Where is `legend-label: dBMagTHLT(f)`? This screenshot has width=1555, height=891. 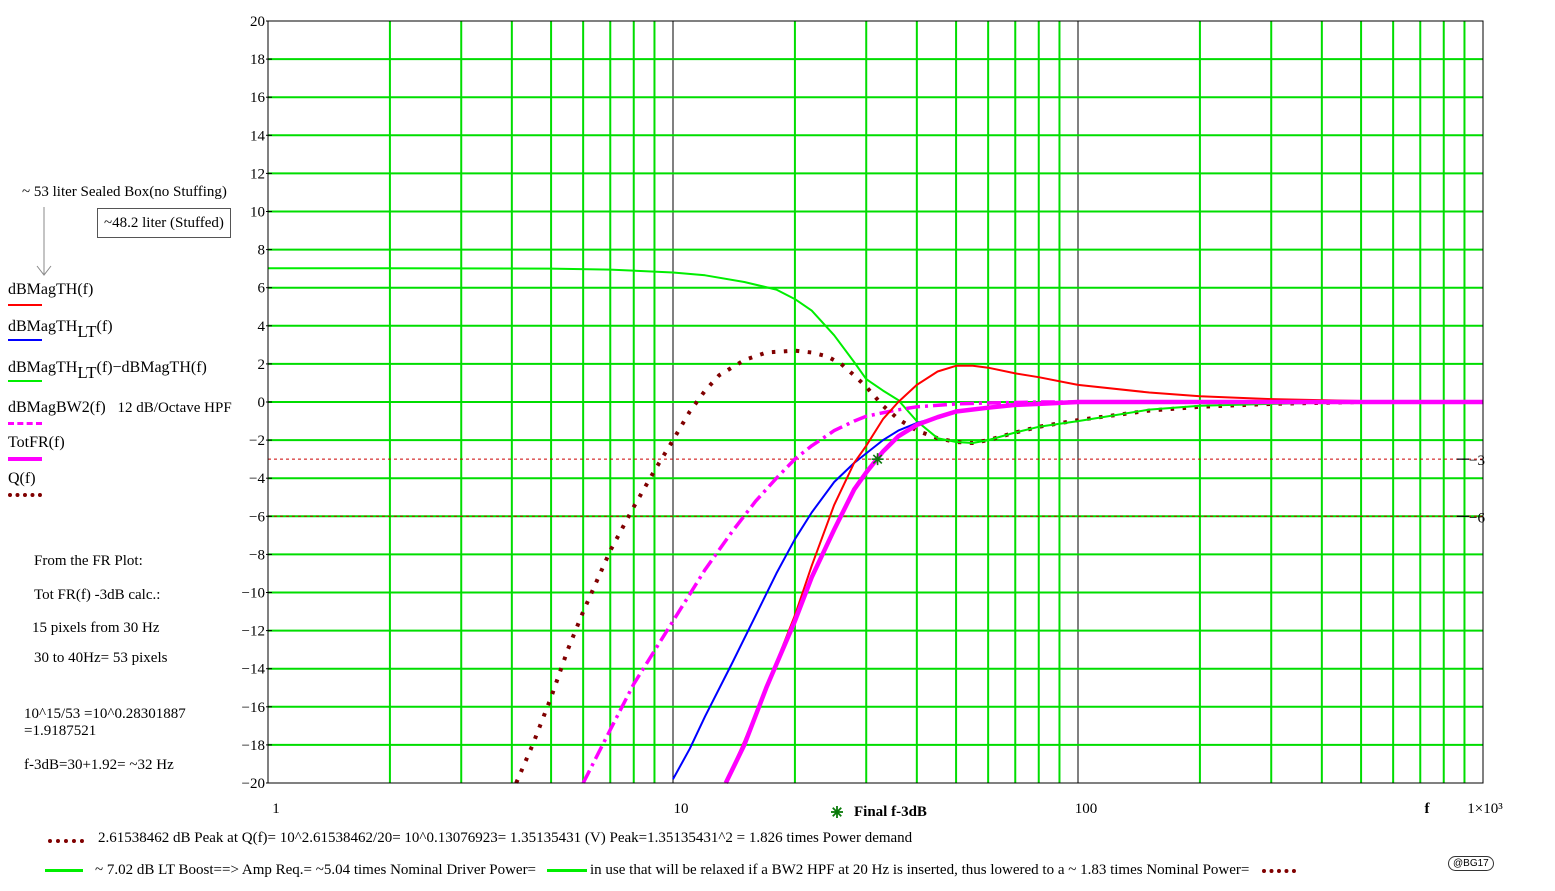
legend-label: dBMagTHLT(f) is located at coordinates (60, 328).